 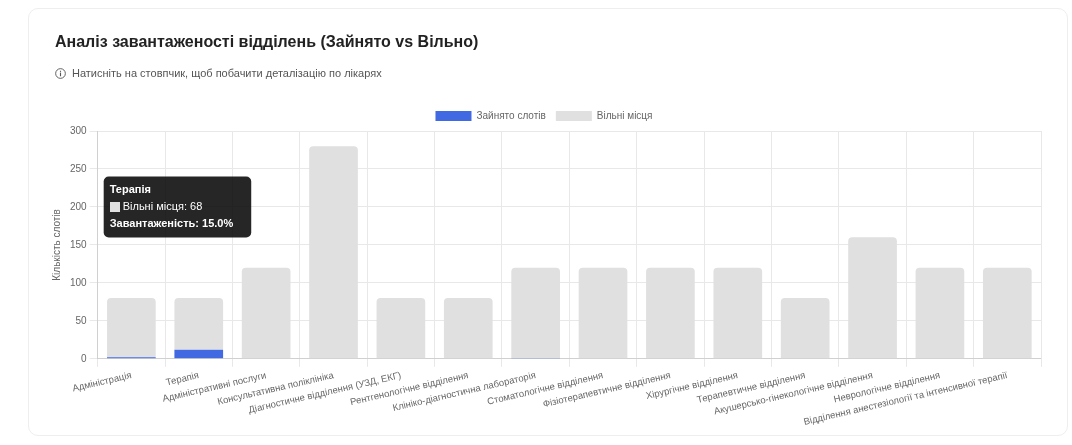 I want to click on legend-label: Зайнято слотів, so click(x=511, y=115).